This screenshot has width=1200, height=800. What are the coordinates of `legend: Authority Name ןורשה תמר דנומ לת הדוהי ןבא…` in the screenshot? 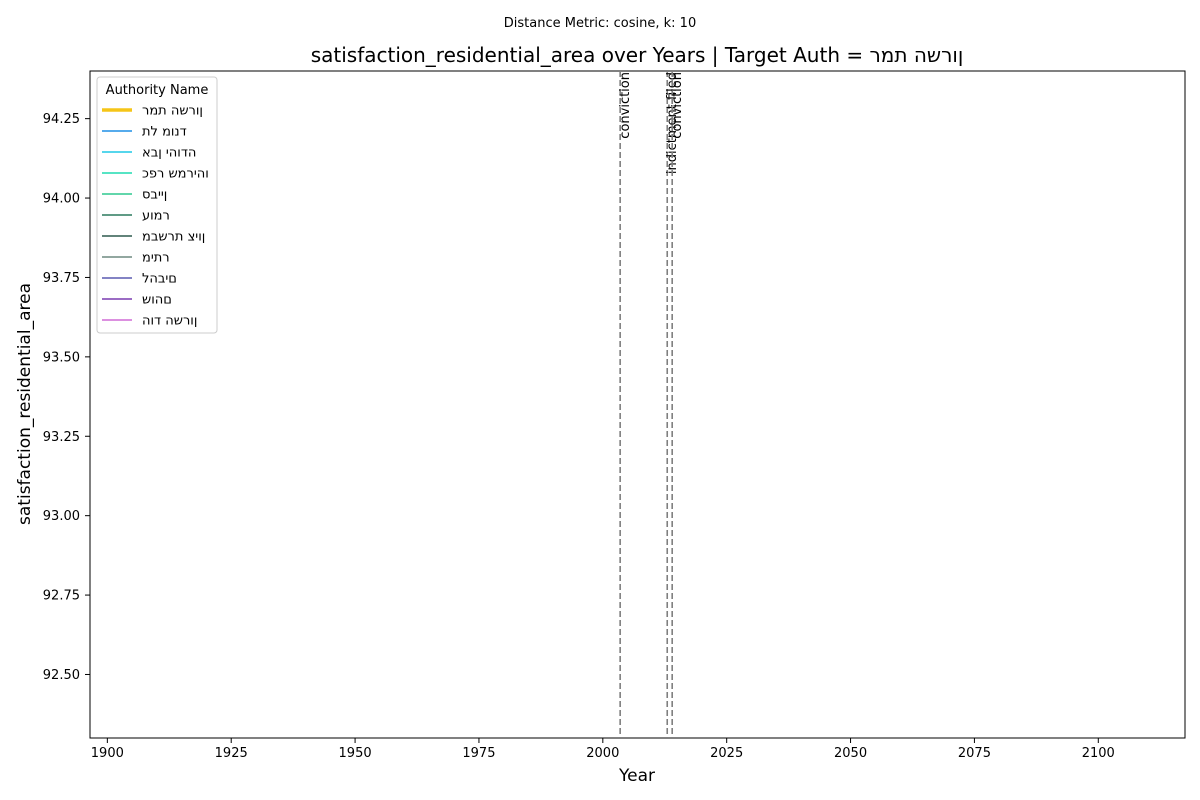 It's located at (157, 205).